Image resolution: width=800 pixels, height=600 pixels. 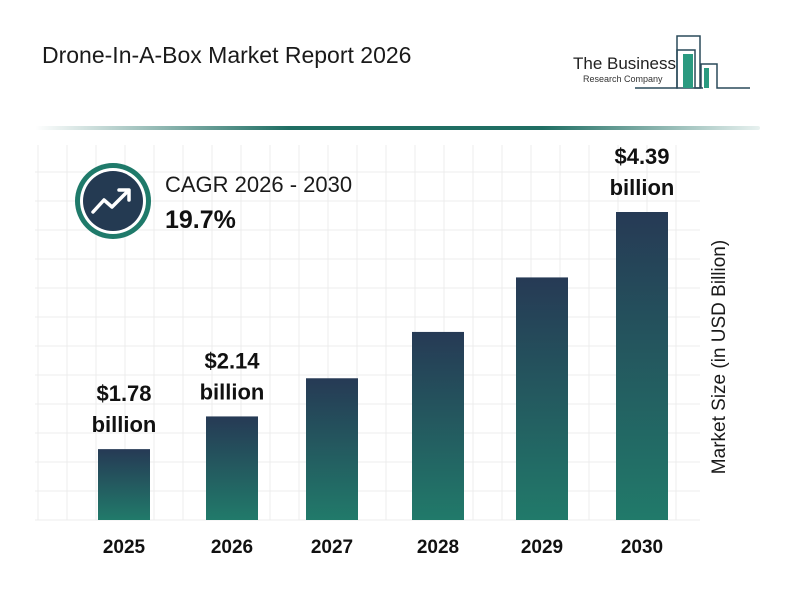 What do you see at coordinates (124, 547) in the screenshot?
I see `x-tick-label: 2025` at bounding box center [124, 547].